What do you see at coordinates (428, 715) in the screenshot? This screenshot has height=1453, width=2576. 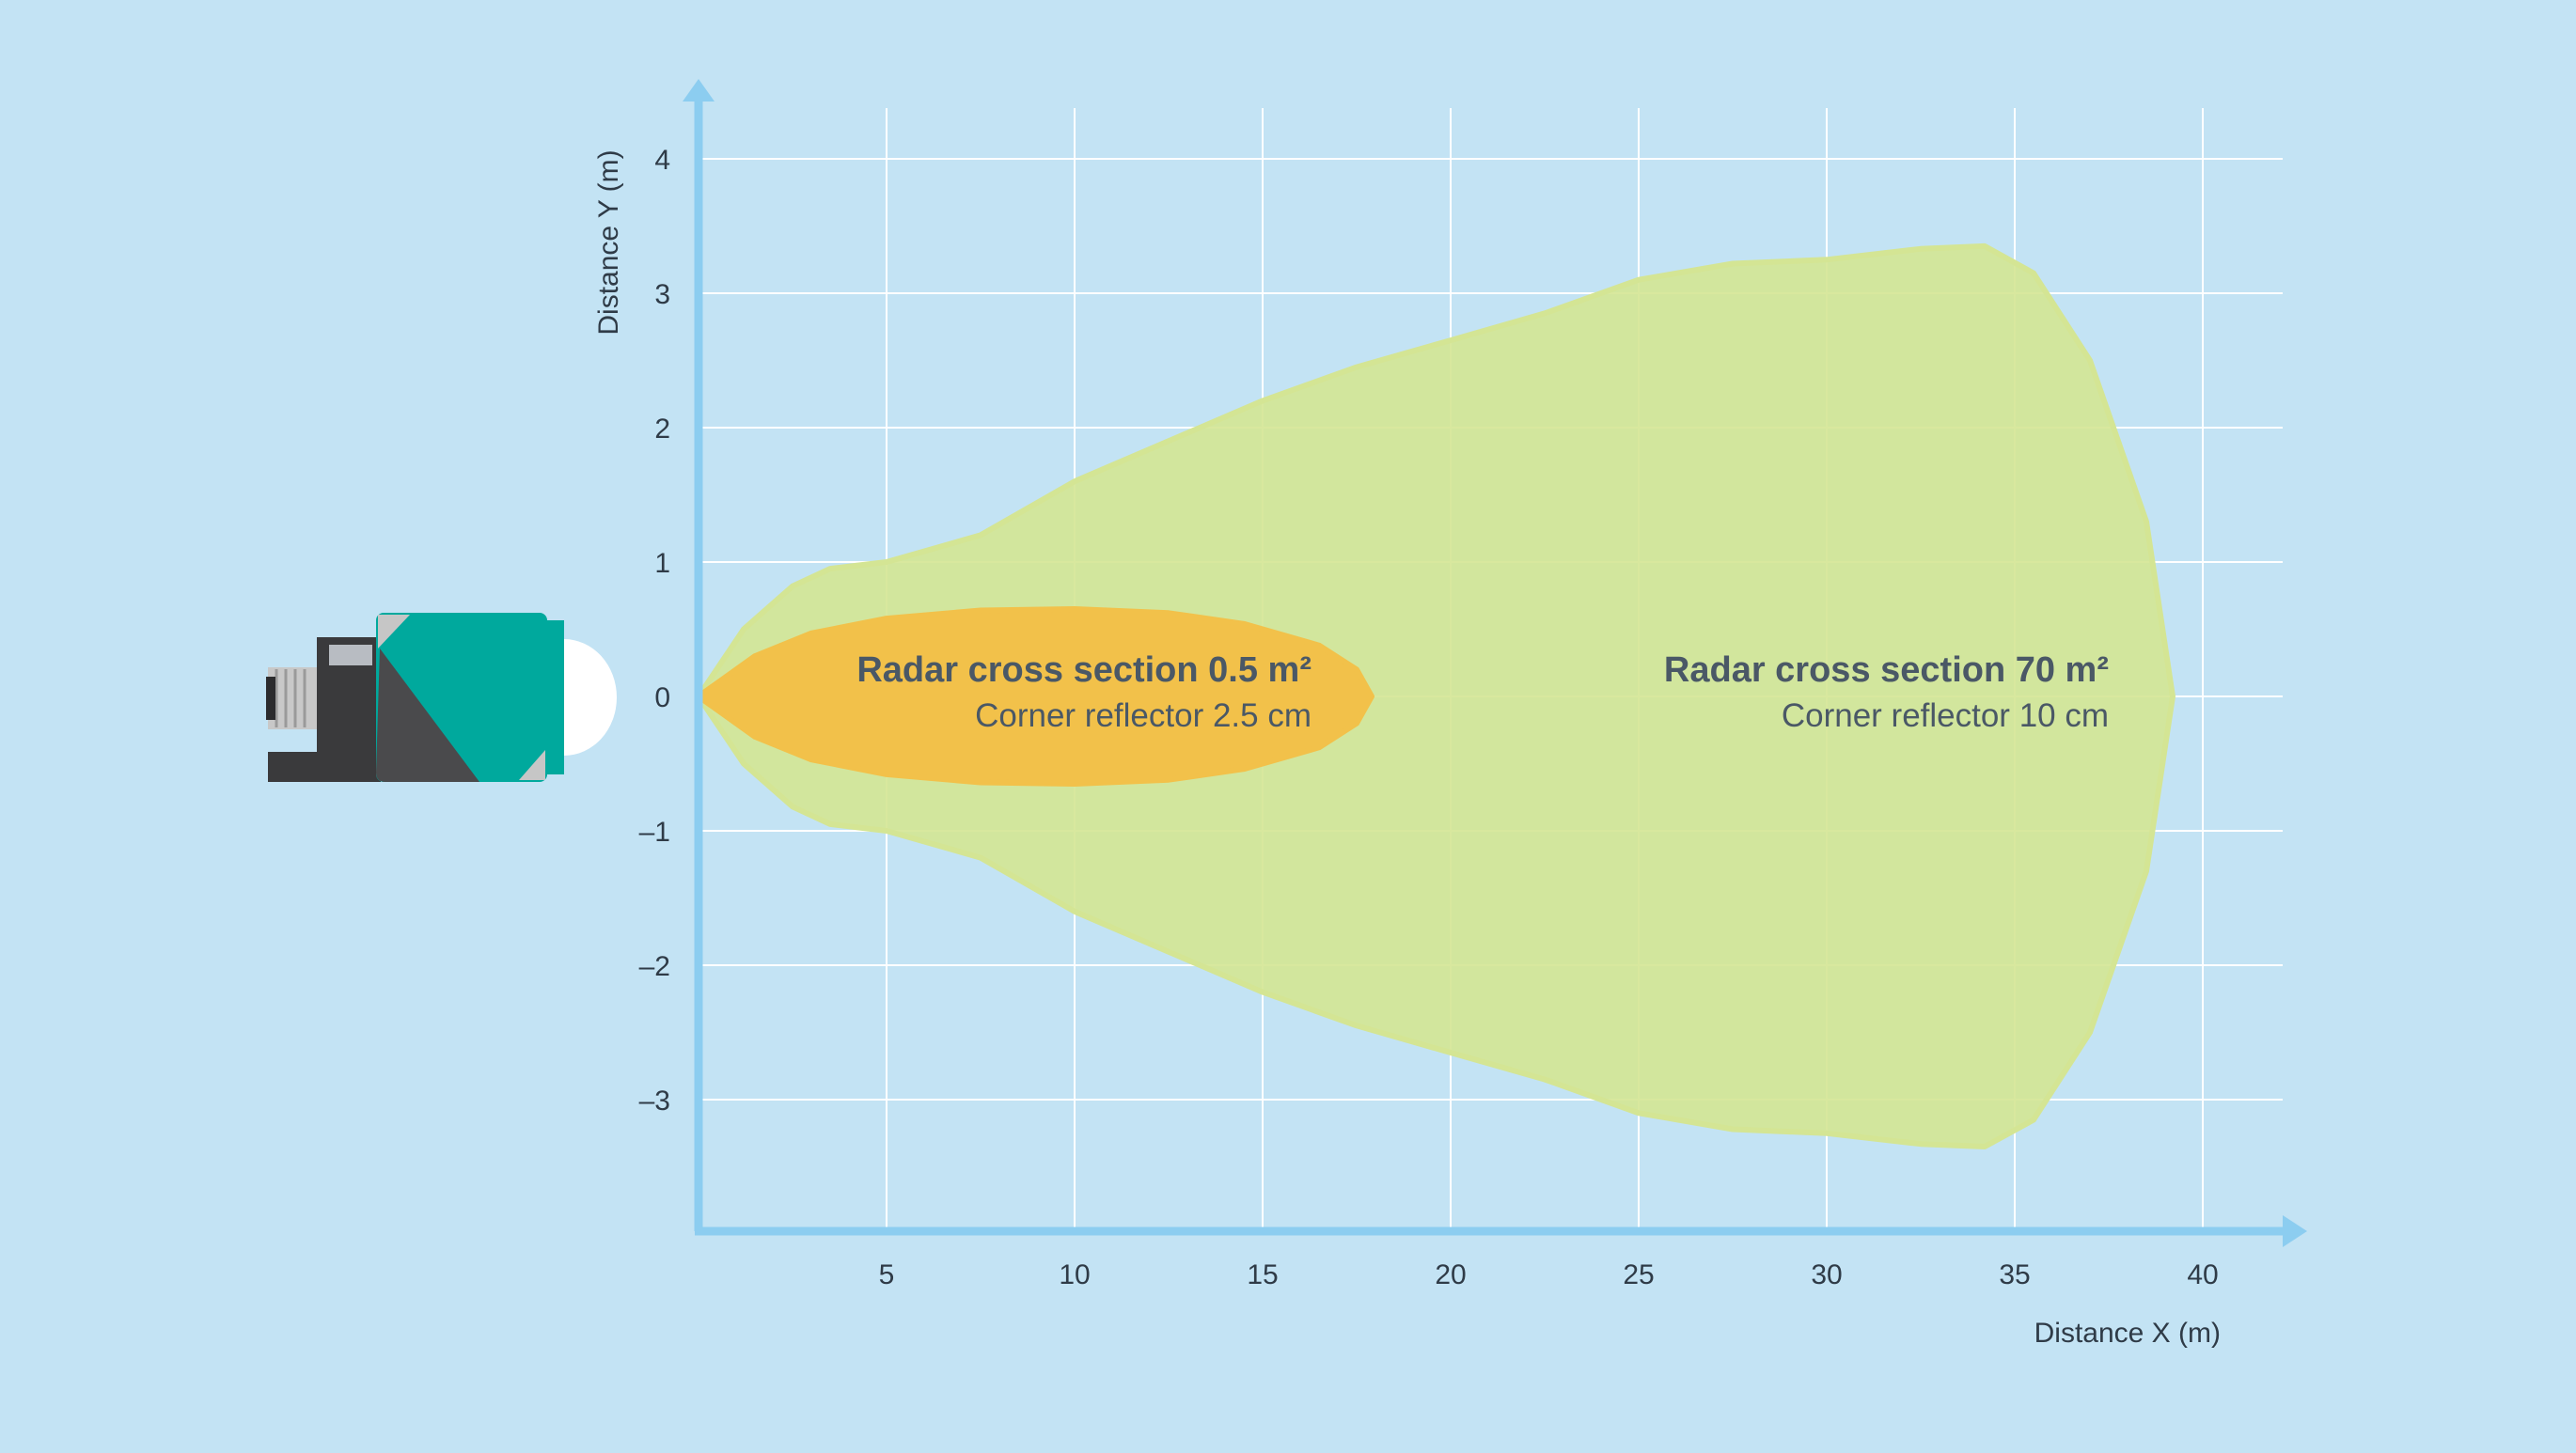 I see `sensor-housing-shade` at bounding box center [428, 715].